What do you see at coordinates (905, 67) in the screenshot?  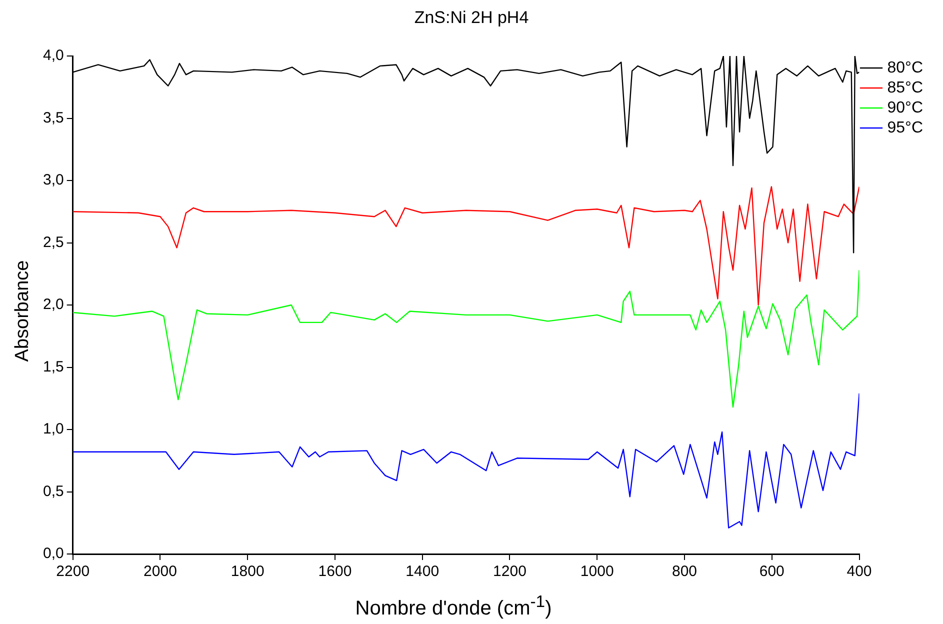 I see `legend-label: 80°C` at bounding box center [905, 67].